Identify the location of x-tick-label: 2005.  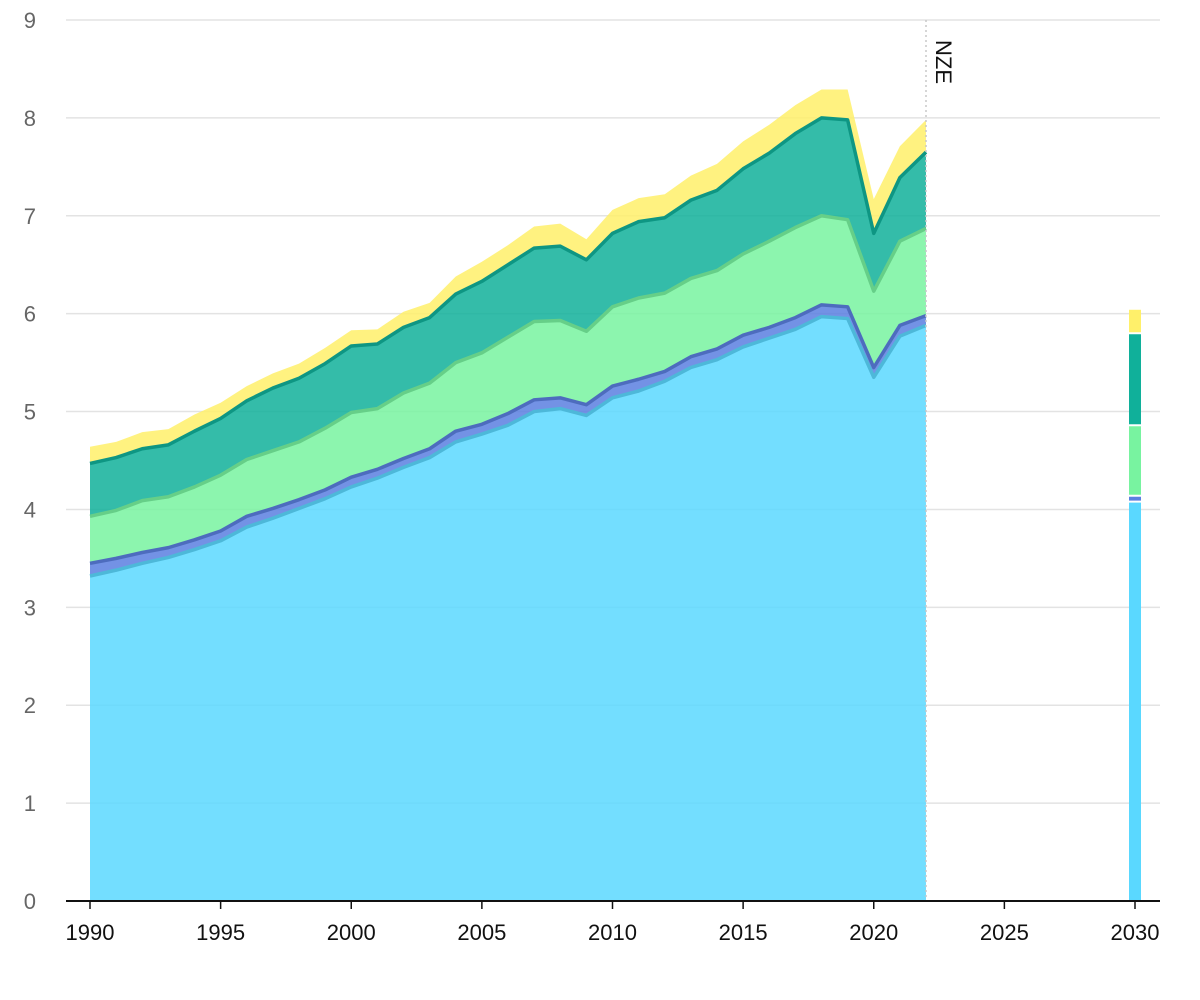
(481, 932).